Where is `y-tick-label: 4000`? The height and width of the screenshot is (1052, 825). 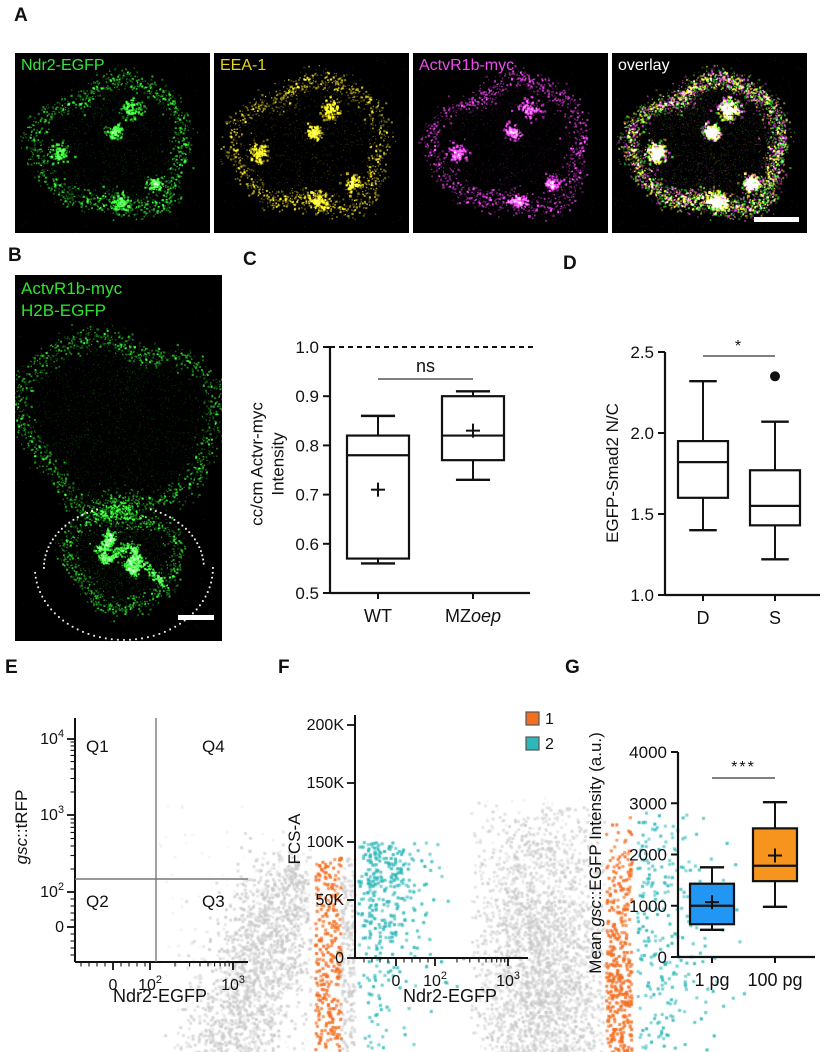 y-tick-label: 4000 is located at coordinates (648, 752).